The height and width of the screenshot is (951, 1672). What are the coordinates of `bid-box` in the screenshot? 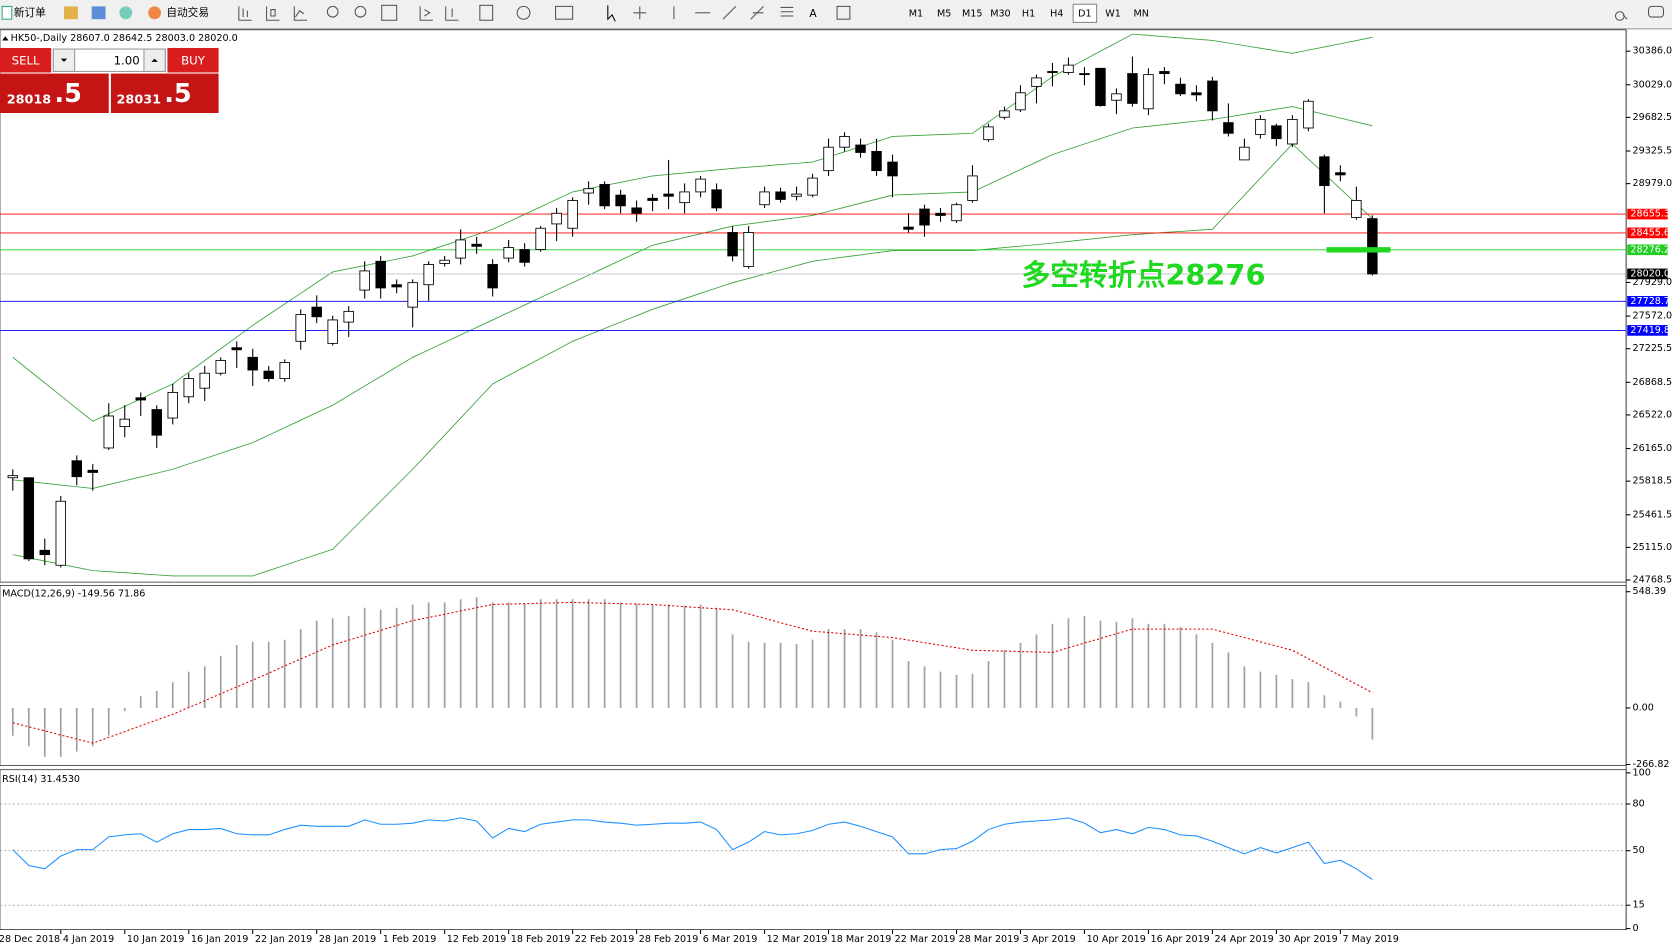 It's located at (54, 93).